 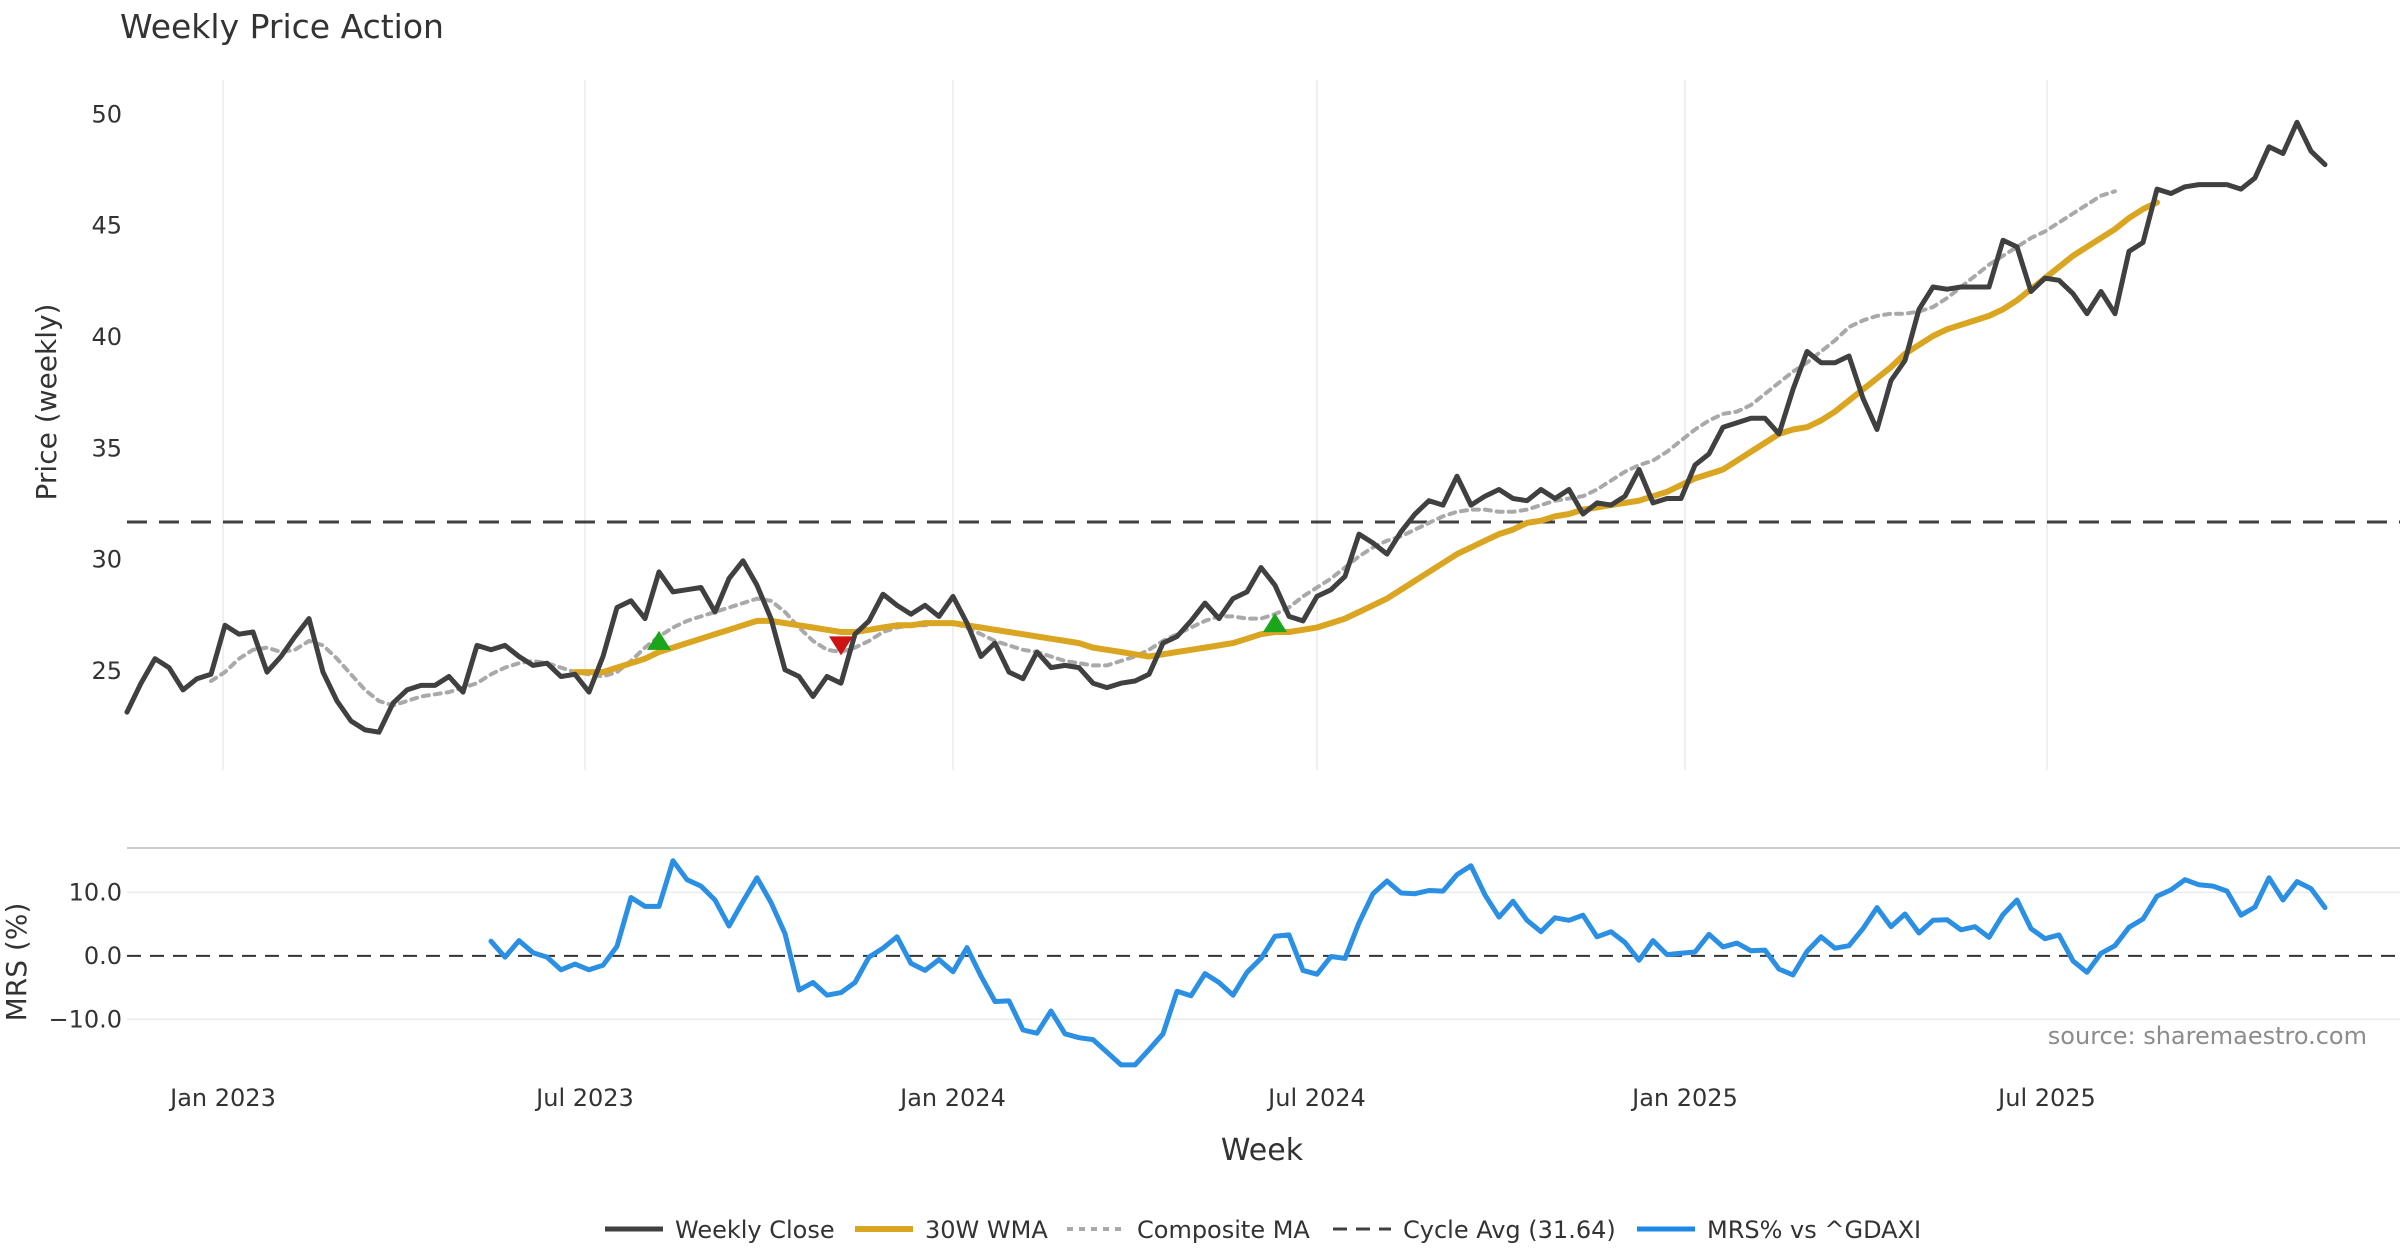 I want to click on price-y-tick-label: 30, so click(x=106, y=560).